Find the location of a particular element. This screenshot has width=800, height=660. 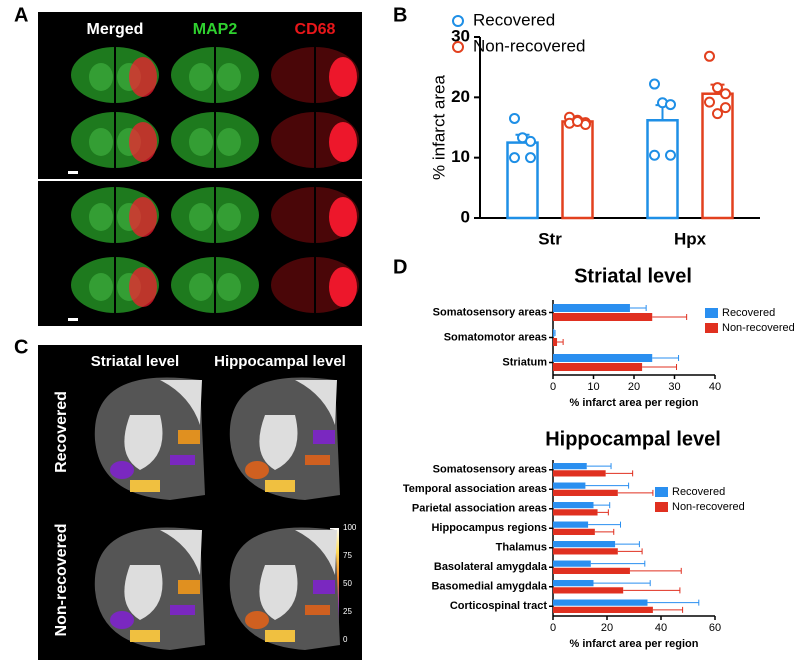

x-tick-label: 0 is located at coordinates (553, 387).